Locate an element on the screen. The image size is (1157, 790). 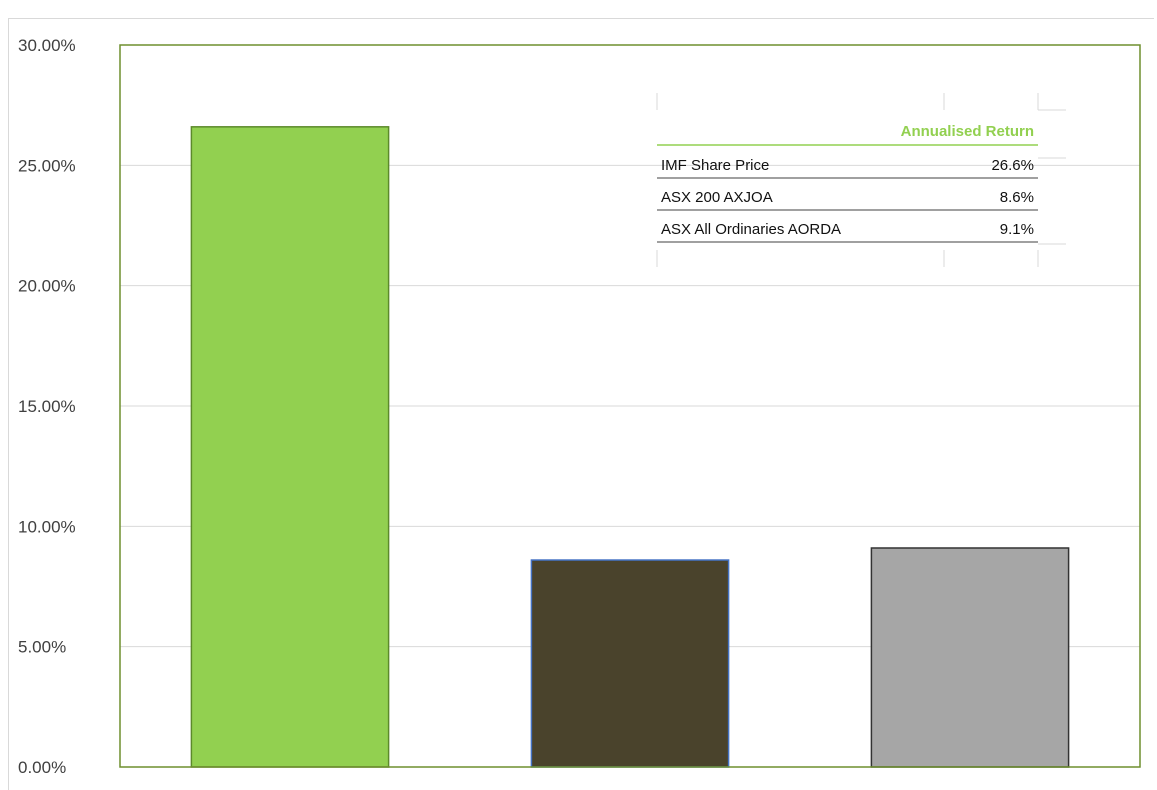
legend-row-label: ASX 200 AXJOA is located at coordinates (717, 197).